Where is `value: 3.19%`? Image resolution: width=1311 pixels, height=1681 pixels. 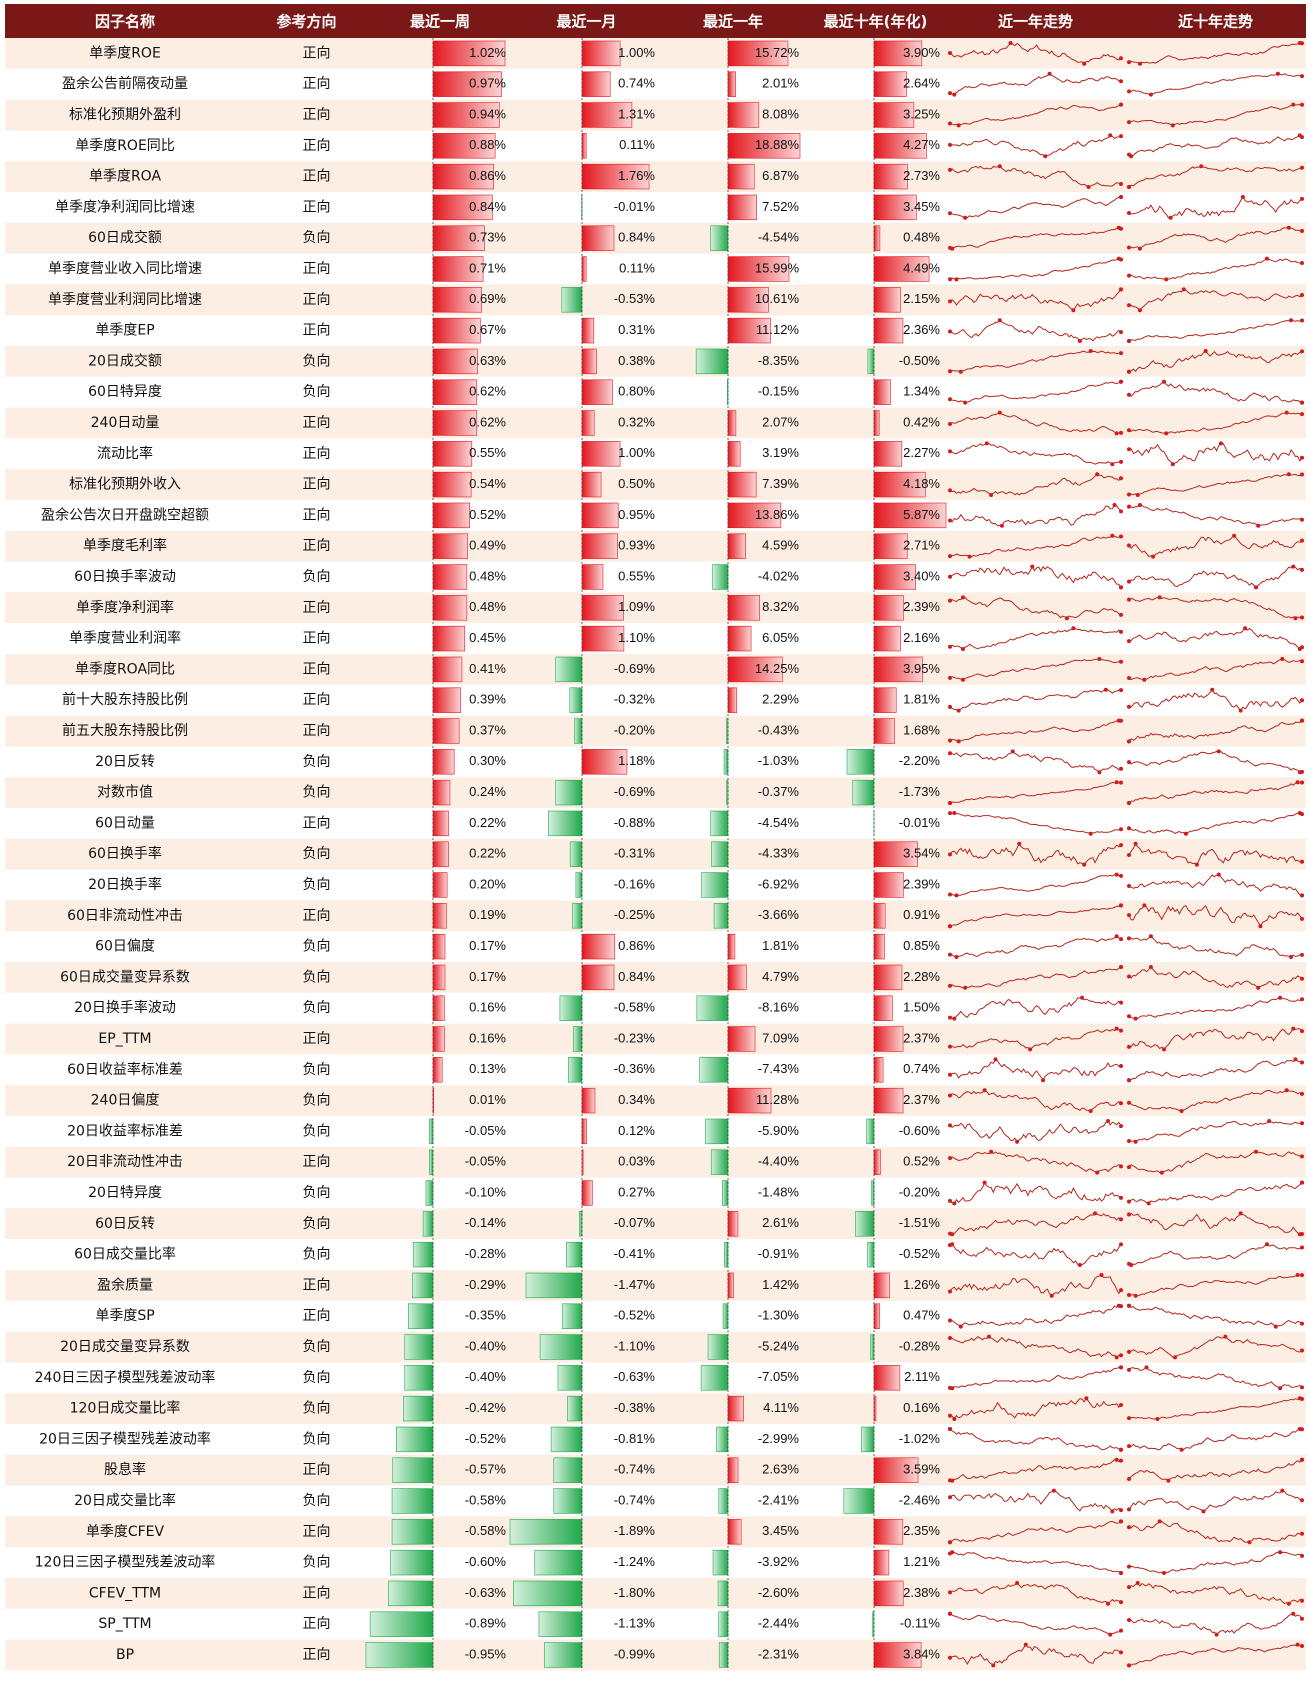 value: 3.19% is located at coordinates (780, 452).